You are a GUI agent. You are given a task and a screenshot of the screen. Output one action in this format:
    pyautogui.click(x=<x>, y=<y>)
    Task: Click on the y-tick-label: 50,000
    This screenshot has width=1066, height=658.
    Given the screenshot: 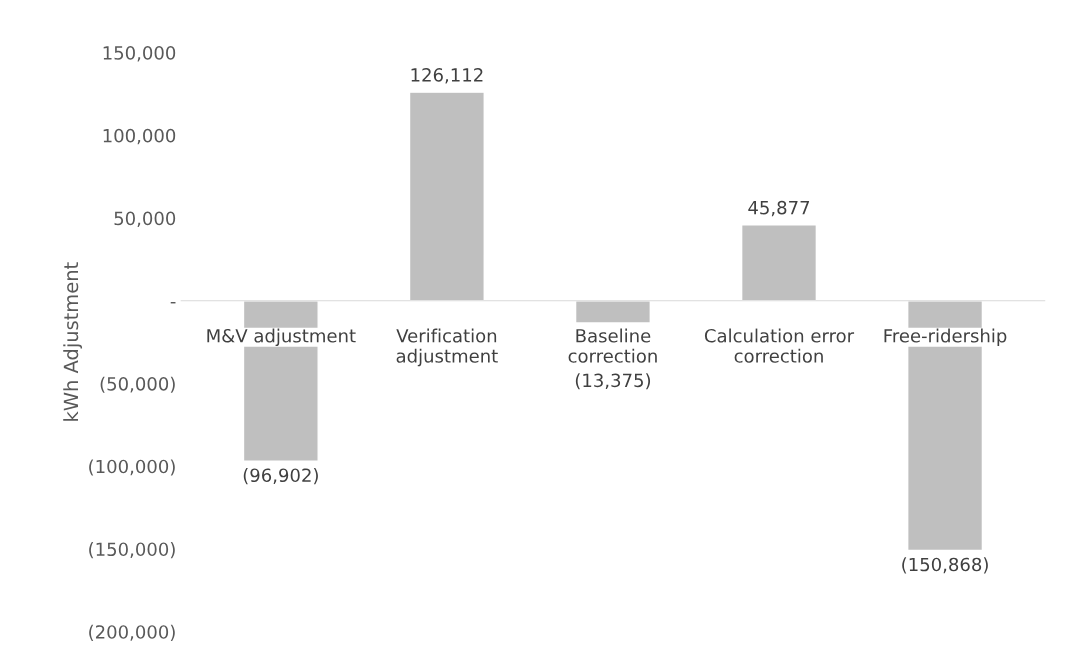 What is the action you would take?
    pyautogui.click(x=145, y=219)
    